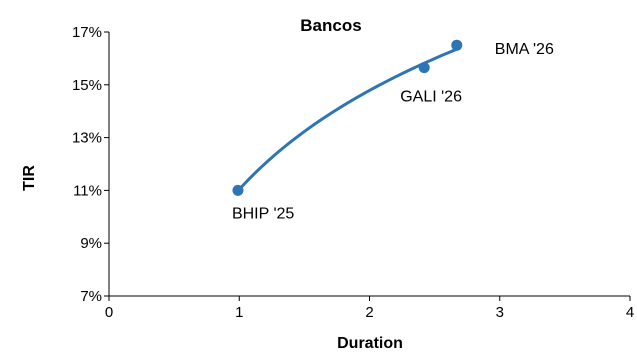 The height and width of the screenshot is (353, 637). What do you see at coordinates (630, 312) in the screenshot?
I see `x-tick-label: 4` at bounding box center [630, 312].